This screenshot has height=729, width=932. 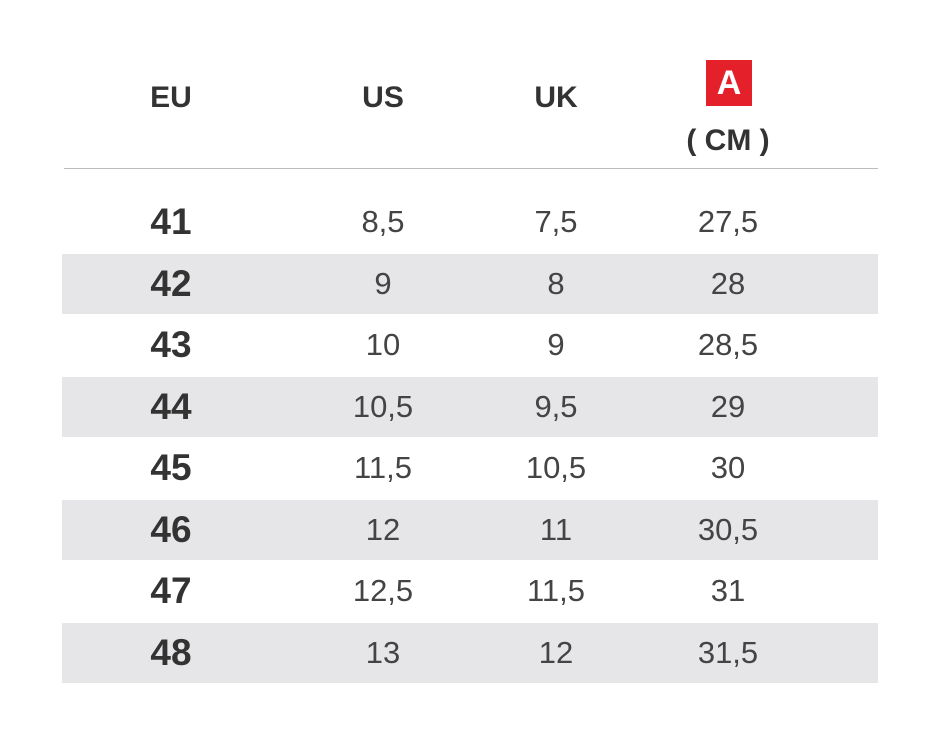 I want to click on header-rule, so click(x=471, y=168).